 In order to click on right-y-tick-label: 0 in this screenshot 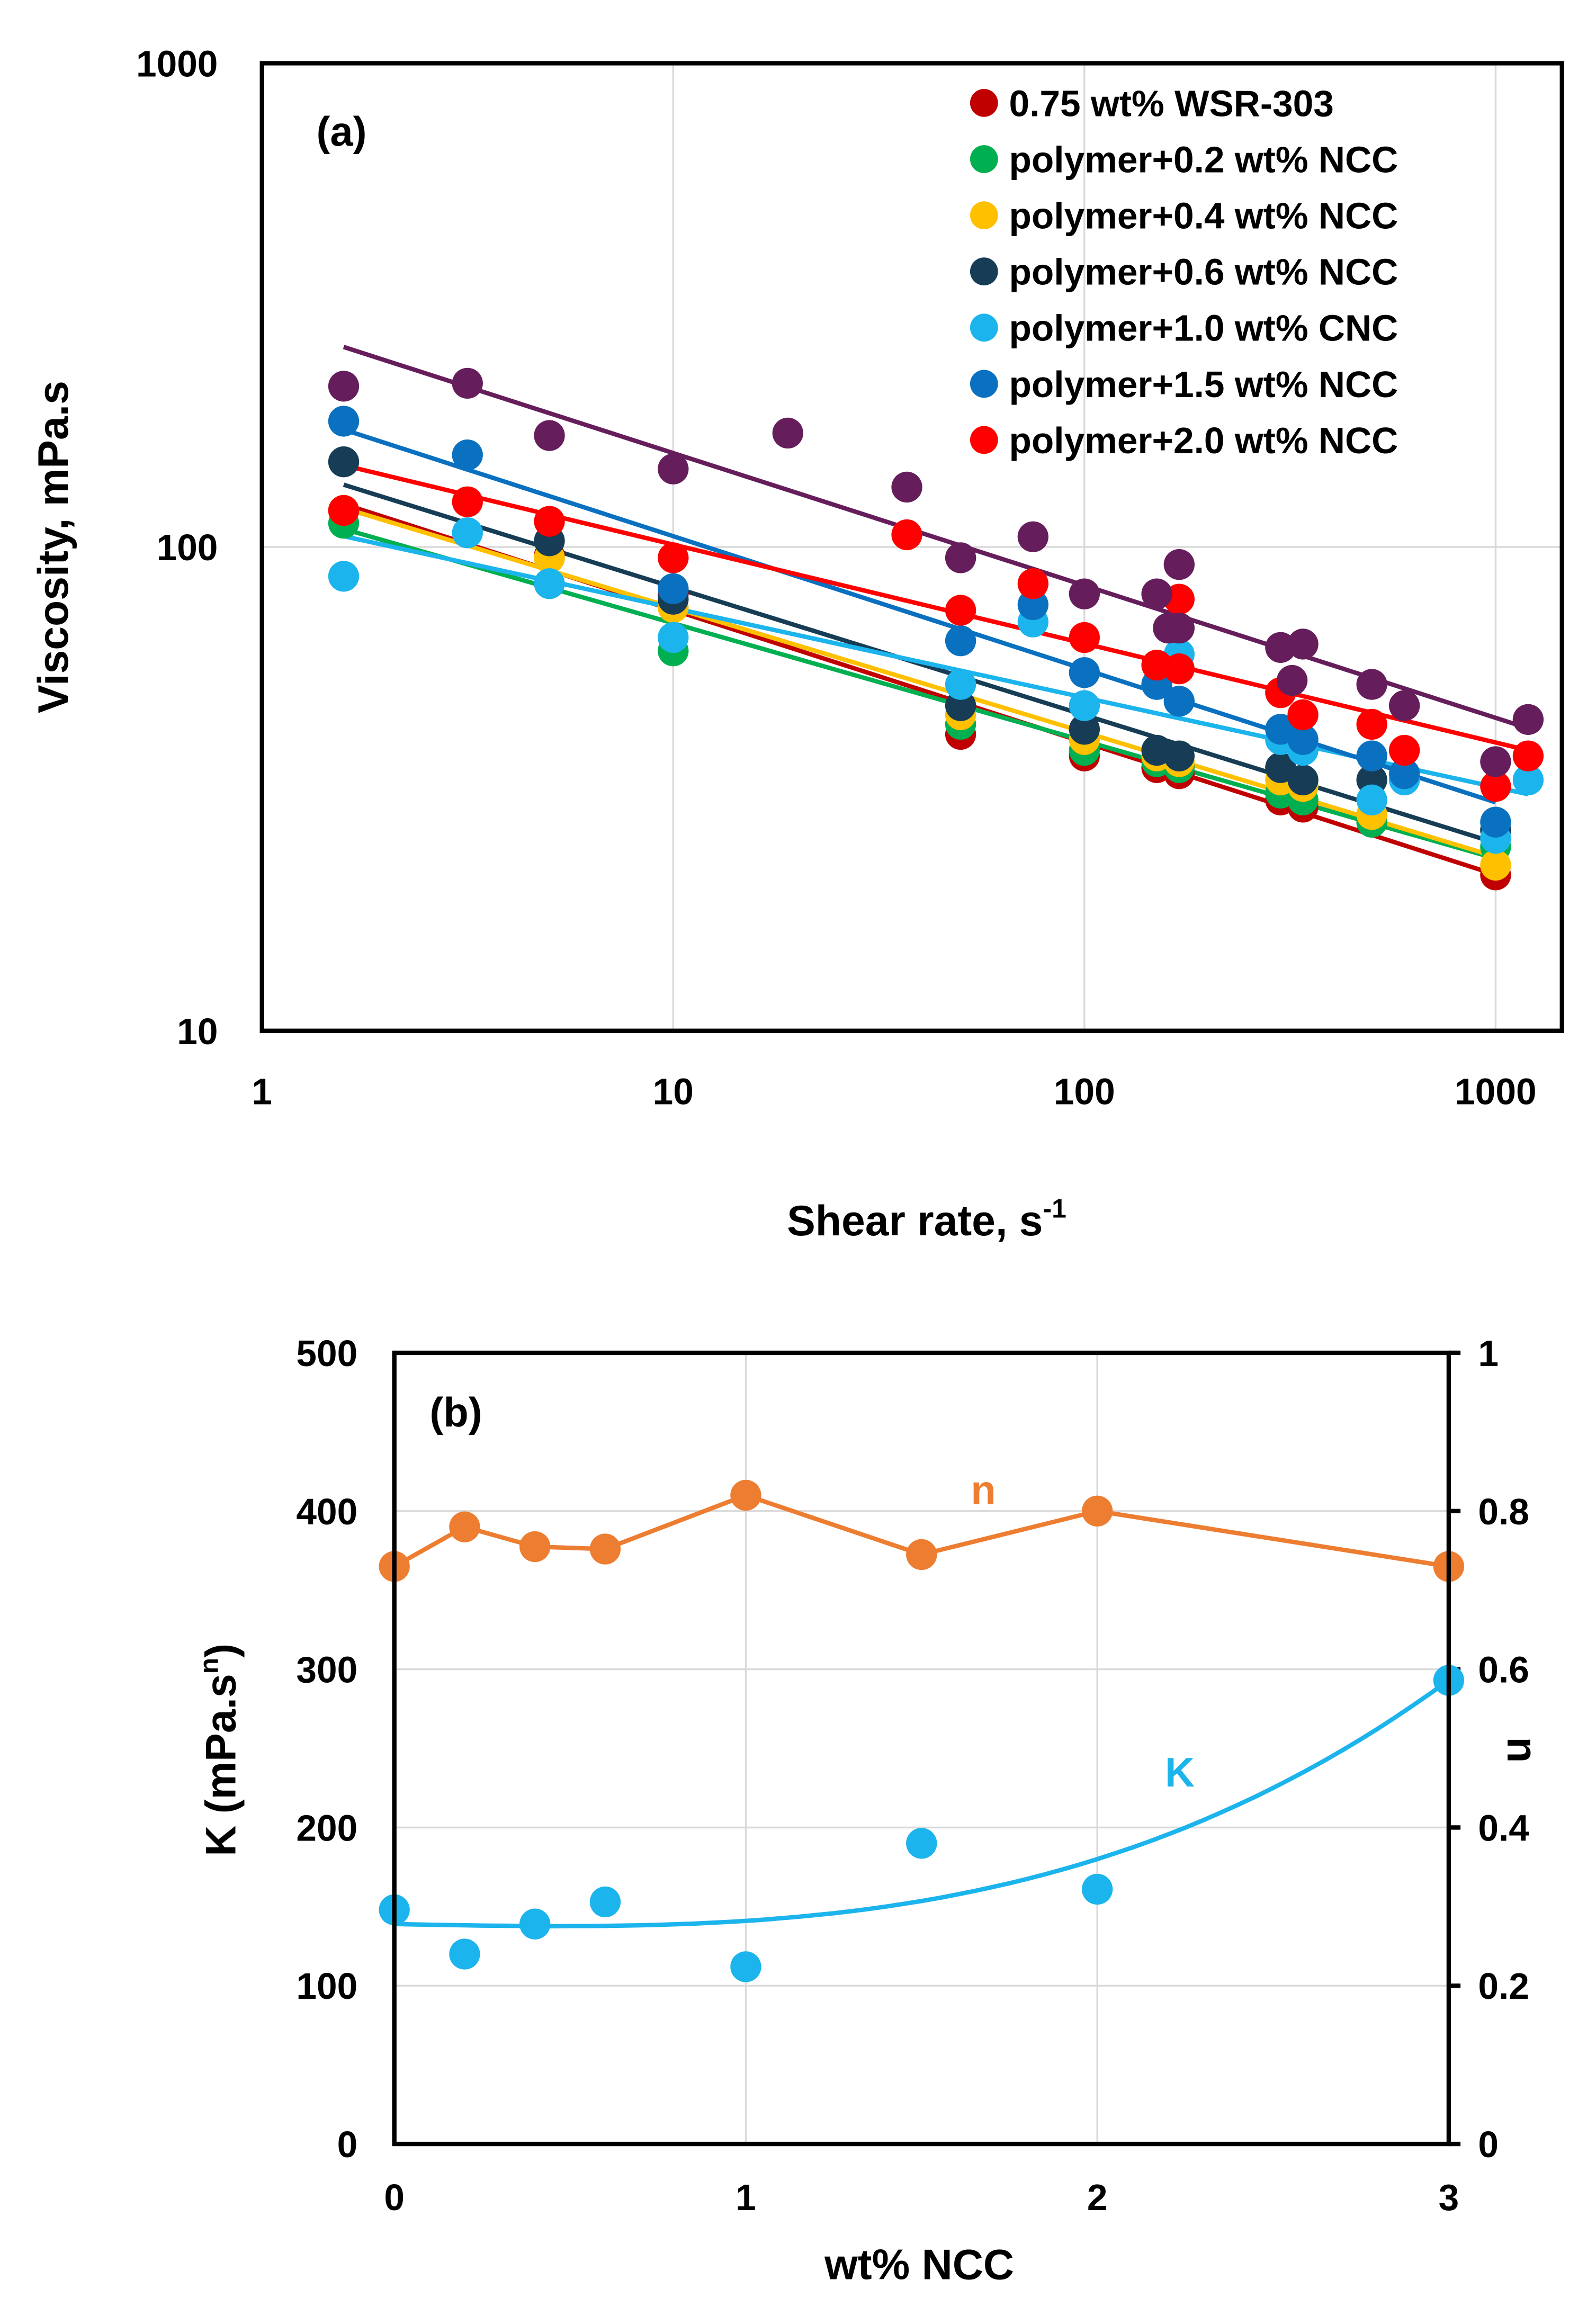, I will do `click(1488, 2144)`.